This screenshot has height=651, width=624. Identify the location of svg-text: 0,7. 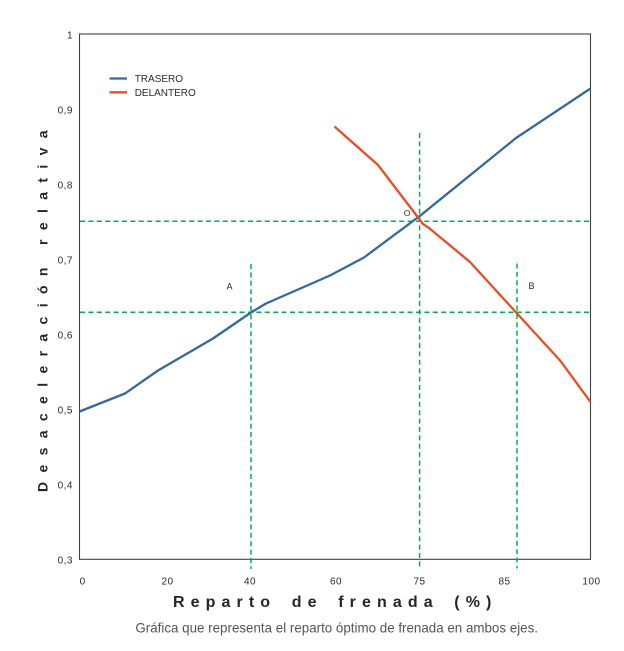
(65, 261).